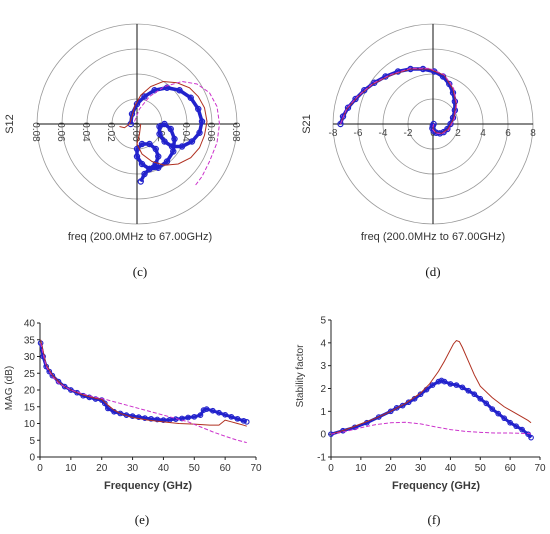 The height and width of the screenshot is (534, 550). I want to click on tick-label: 0.08, so click(35, 132).